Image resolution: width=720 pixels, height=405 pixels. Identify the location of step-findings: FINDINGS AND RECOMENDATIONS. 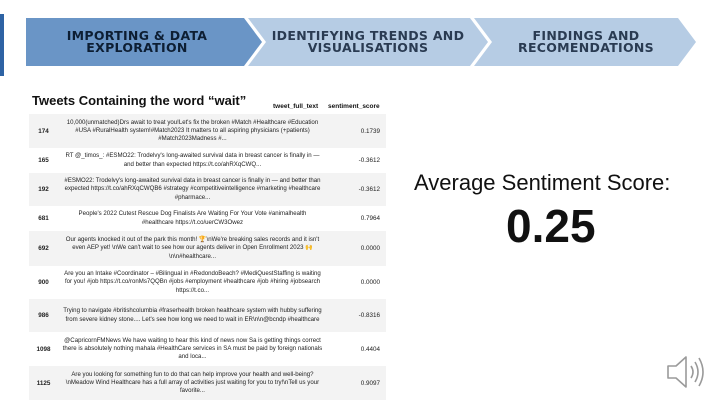
(585, 42).